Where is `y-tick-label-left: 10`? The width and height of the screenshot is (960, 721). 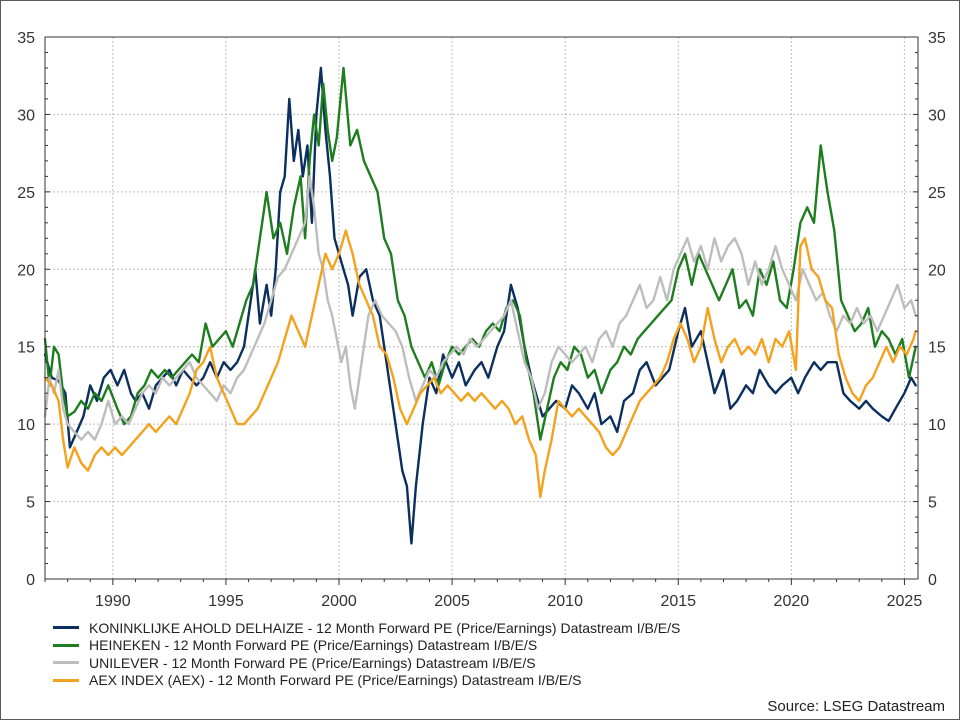
y-tick-label-left: 10 is located at coordinates (26, 425).